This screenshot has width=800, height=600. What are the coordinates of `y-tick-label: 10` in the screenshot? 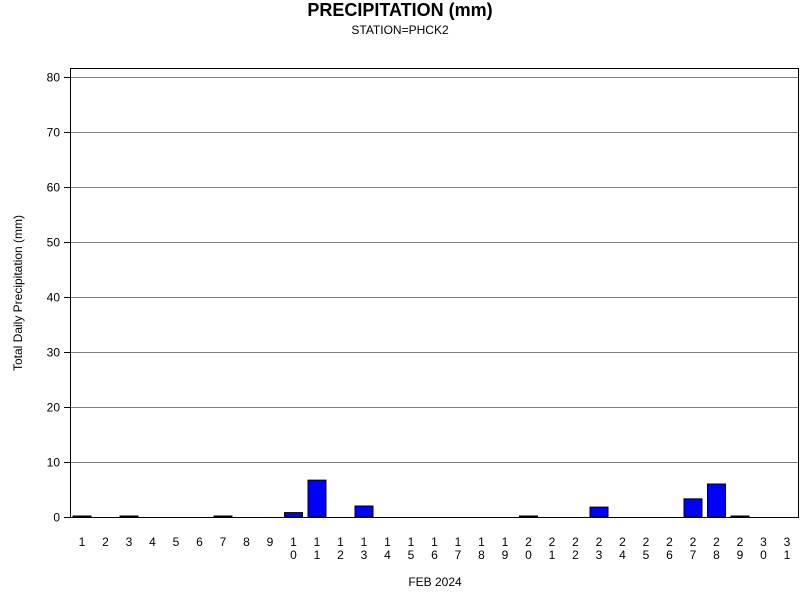 It's located at (54, 463).